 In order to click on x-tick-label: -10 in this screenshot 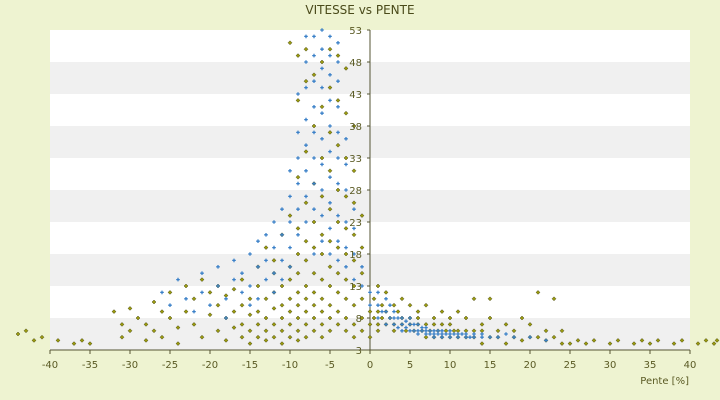, I will do `click(290, 365)`.